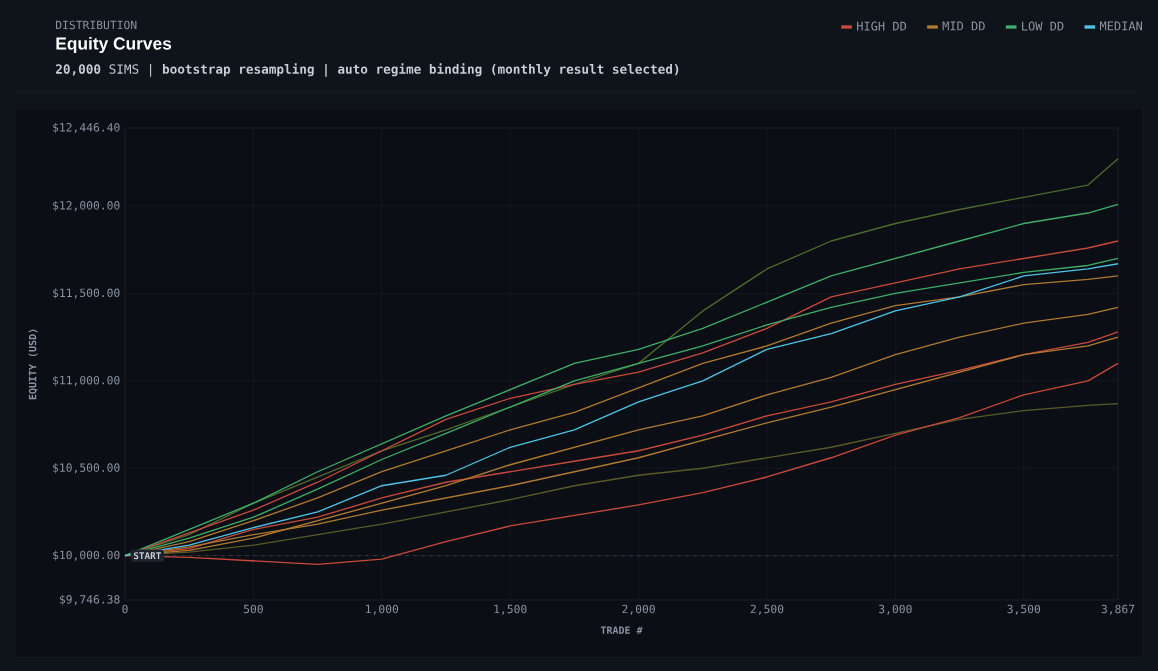  I want to click on x-tick-label: 1,500, so click(510, 609).